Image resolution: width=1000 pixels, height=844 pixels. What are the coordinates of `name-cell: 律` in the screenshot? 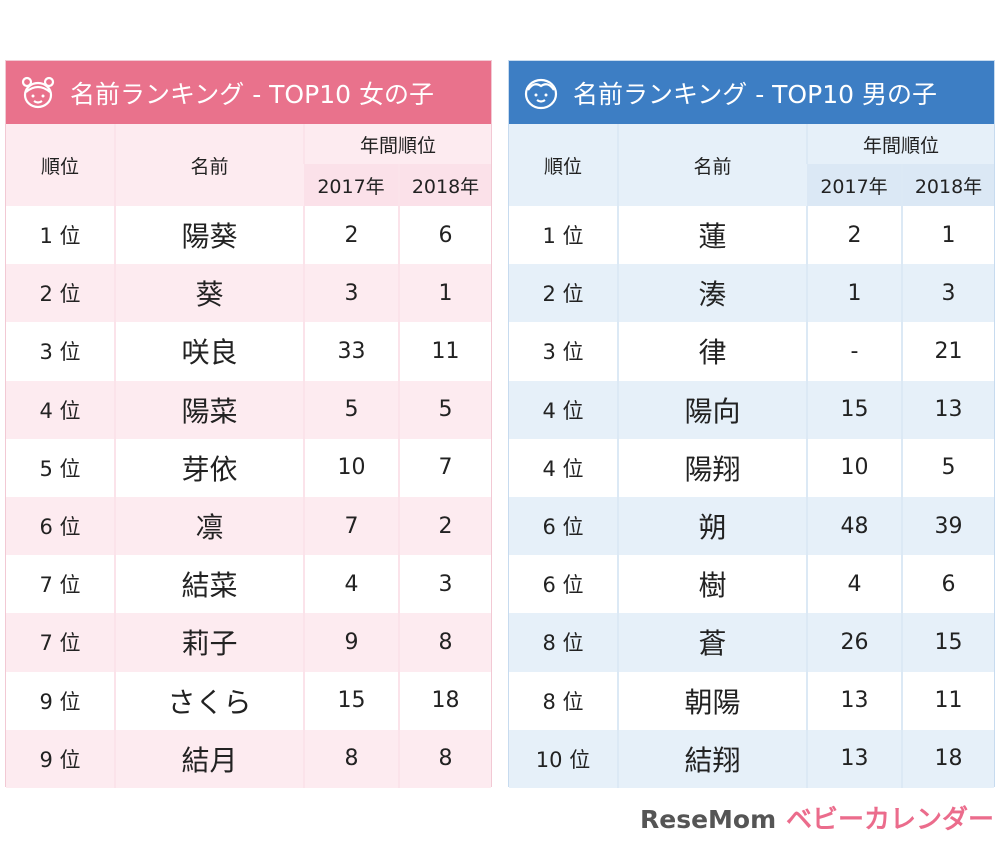 It's located at (712, 351).